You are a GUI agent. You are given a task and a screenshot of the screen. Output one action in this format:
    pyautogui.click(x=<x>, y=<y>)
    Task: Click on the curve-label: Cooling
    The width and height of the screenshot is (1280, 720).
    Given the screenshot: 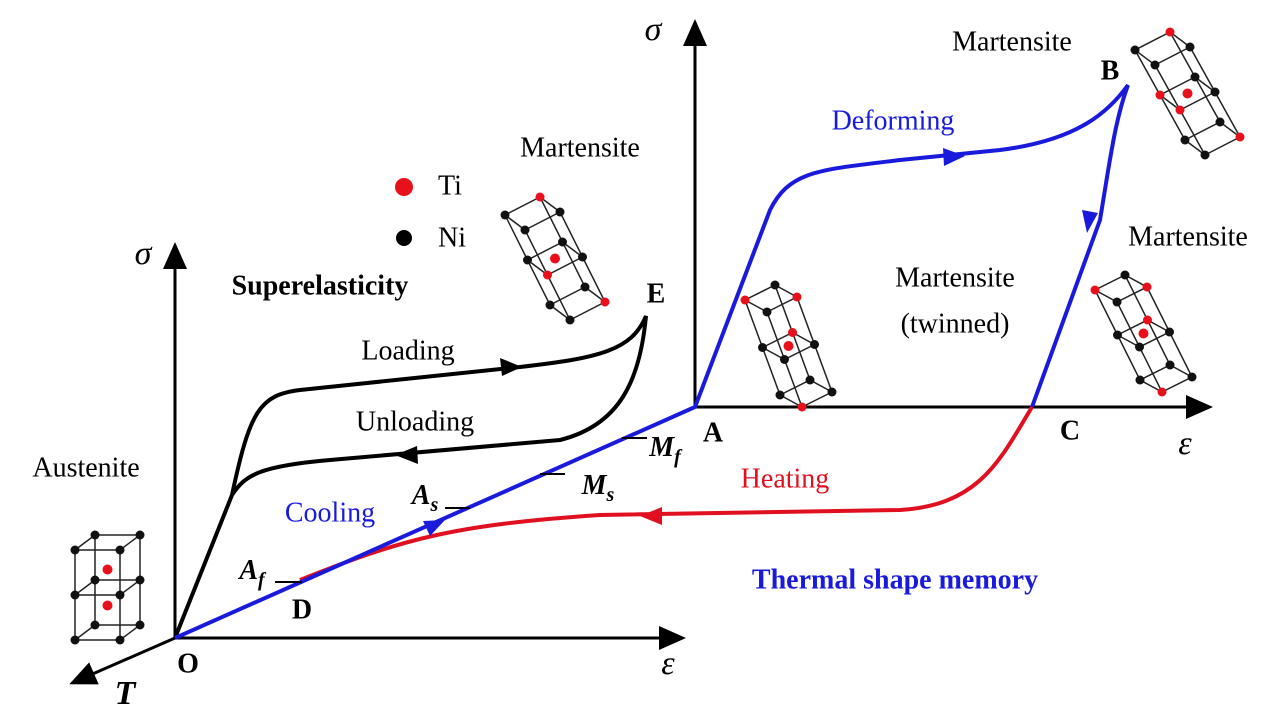 What is the action you would take?
    pyautogui.click(x=330, y=512)
    